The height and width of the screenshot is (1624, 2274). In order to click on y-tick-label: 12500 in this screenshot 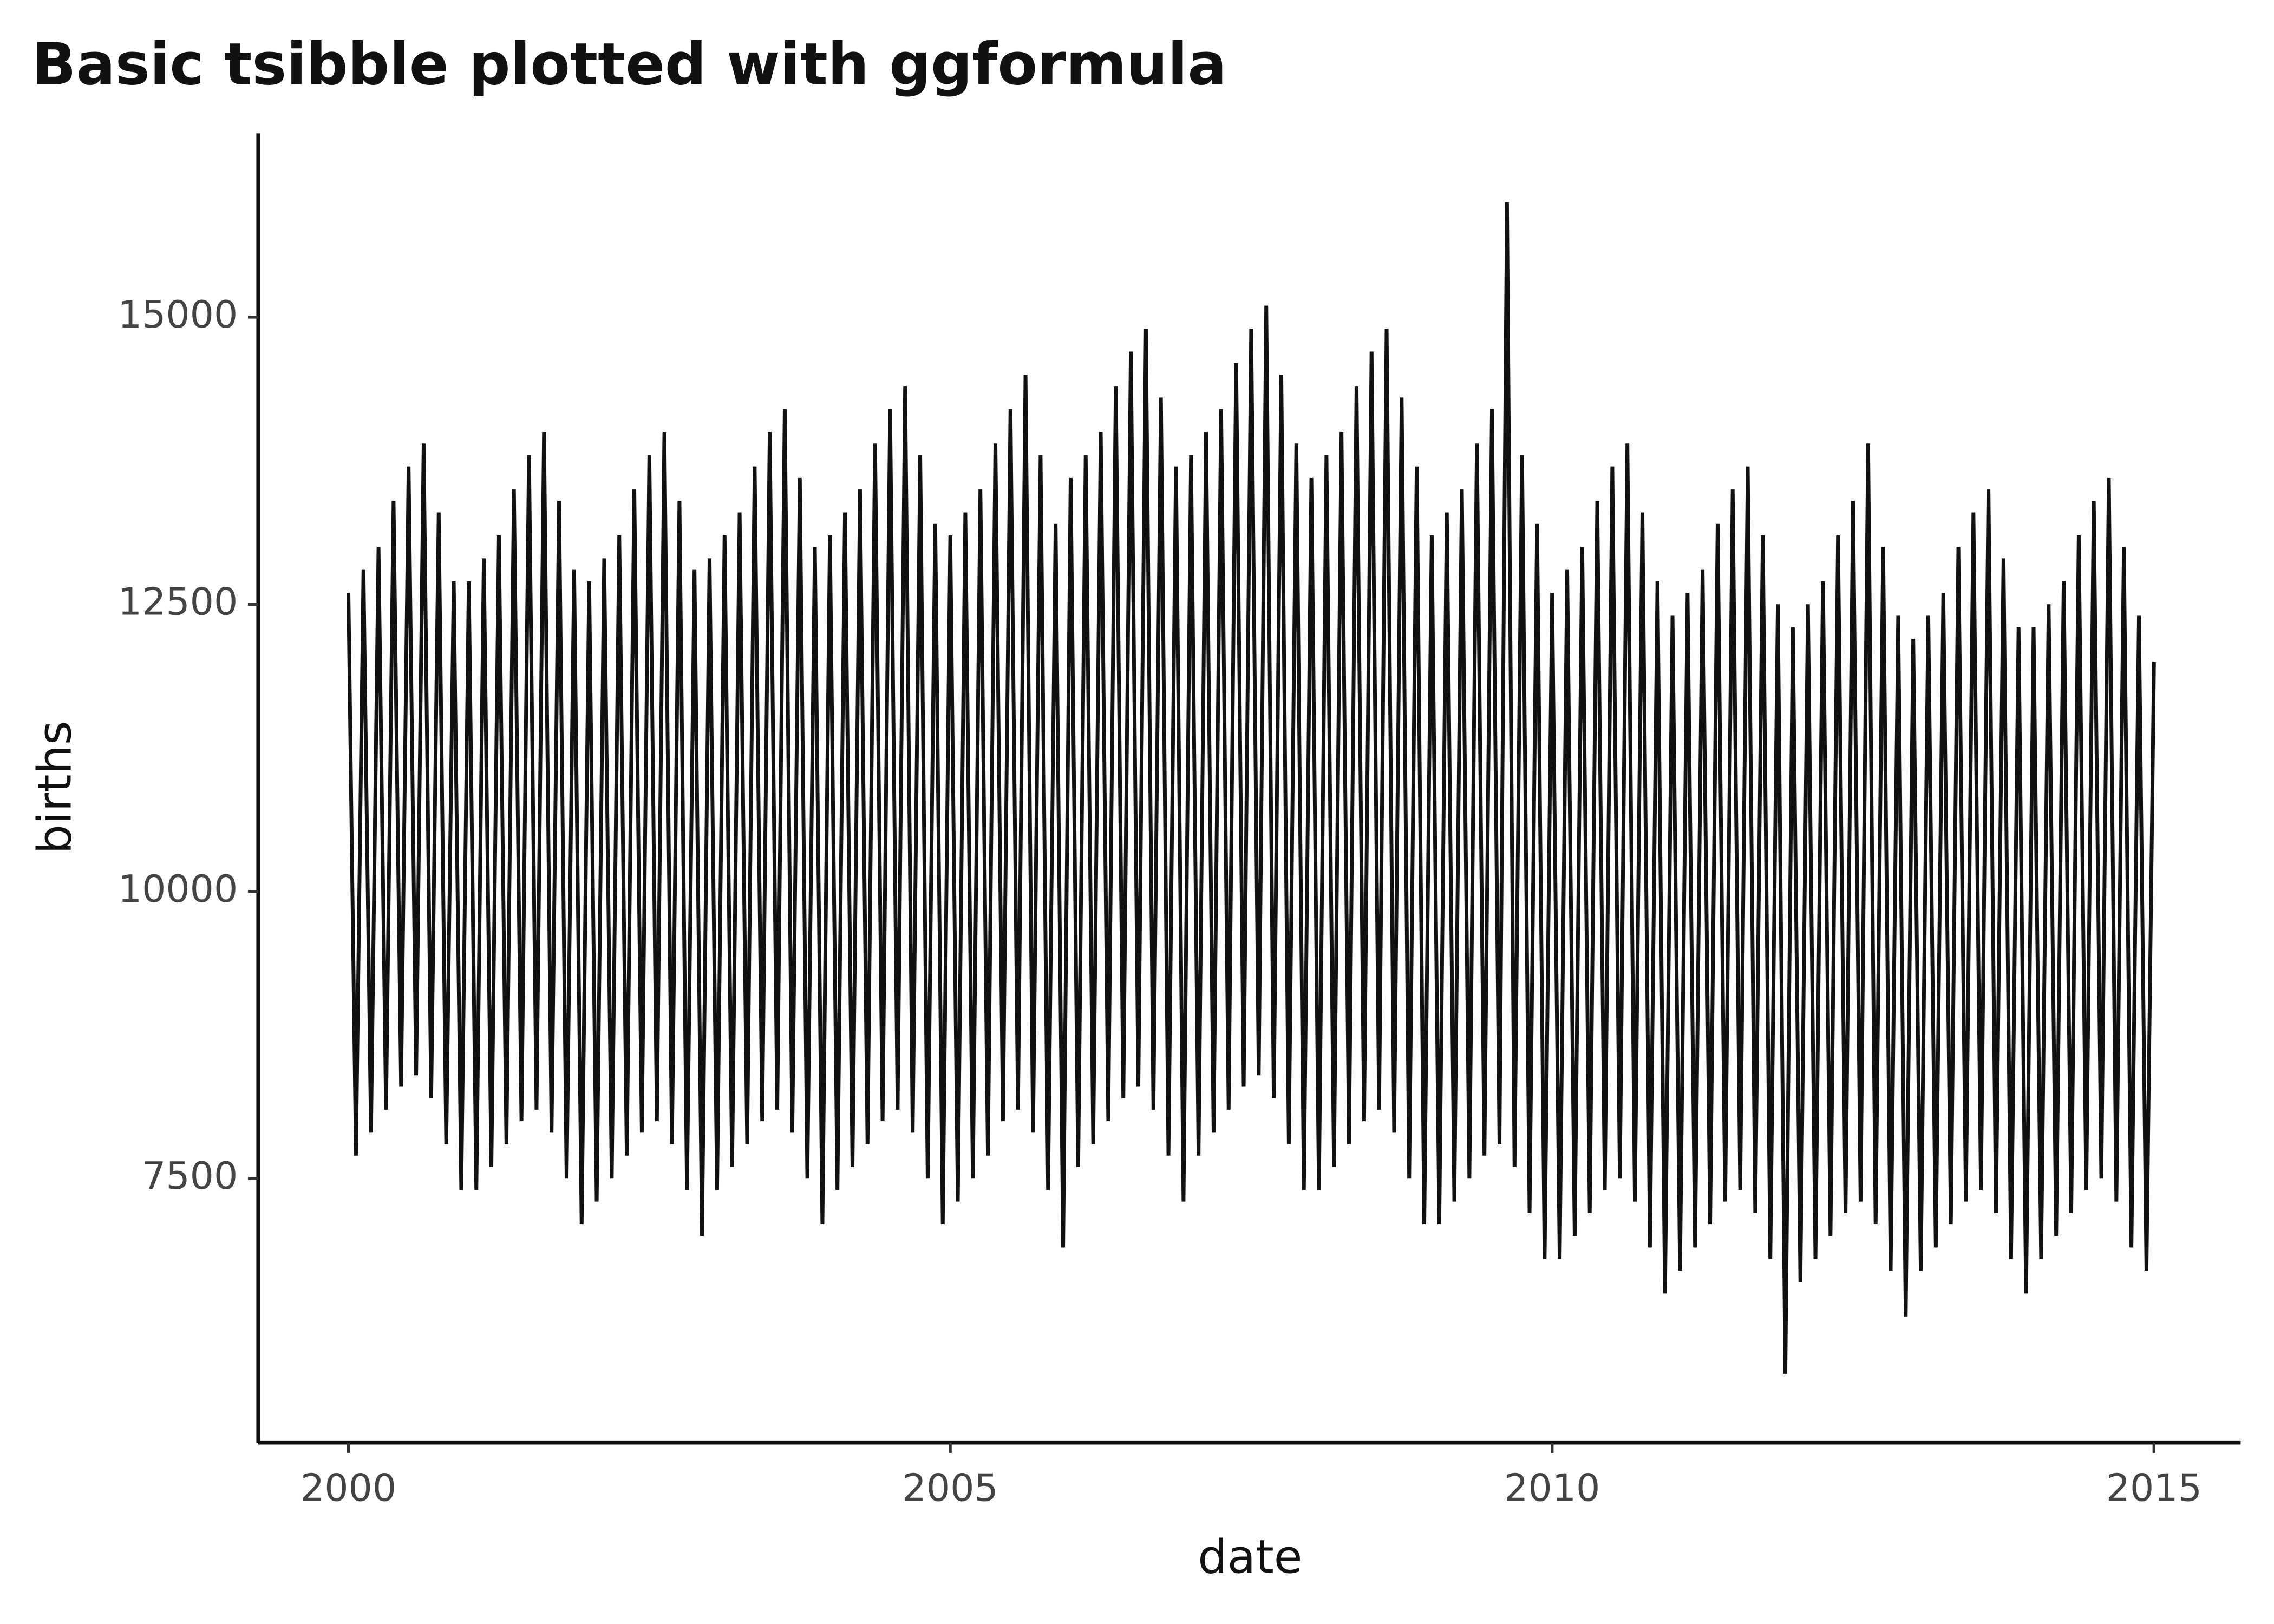, I will do `click(178, 602)`.